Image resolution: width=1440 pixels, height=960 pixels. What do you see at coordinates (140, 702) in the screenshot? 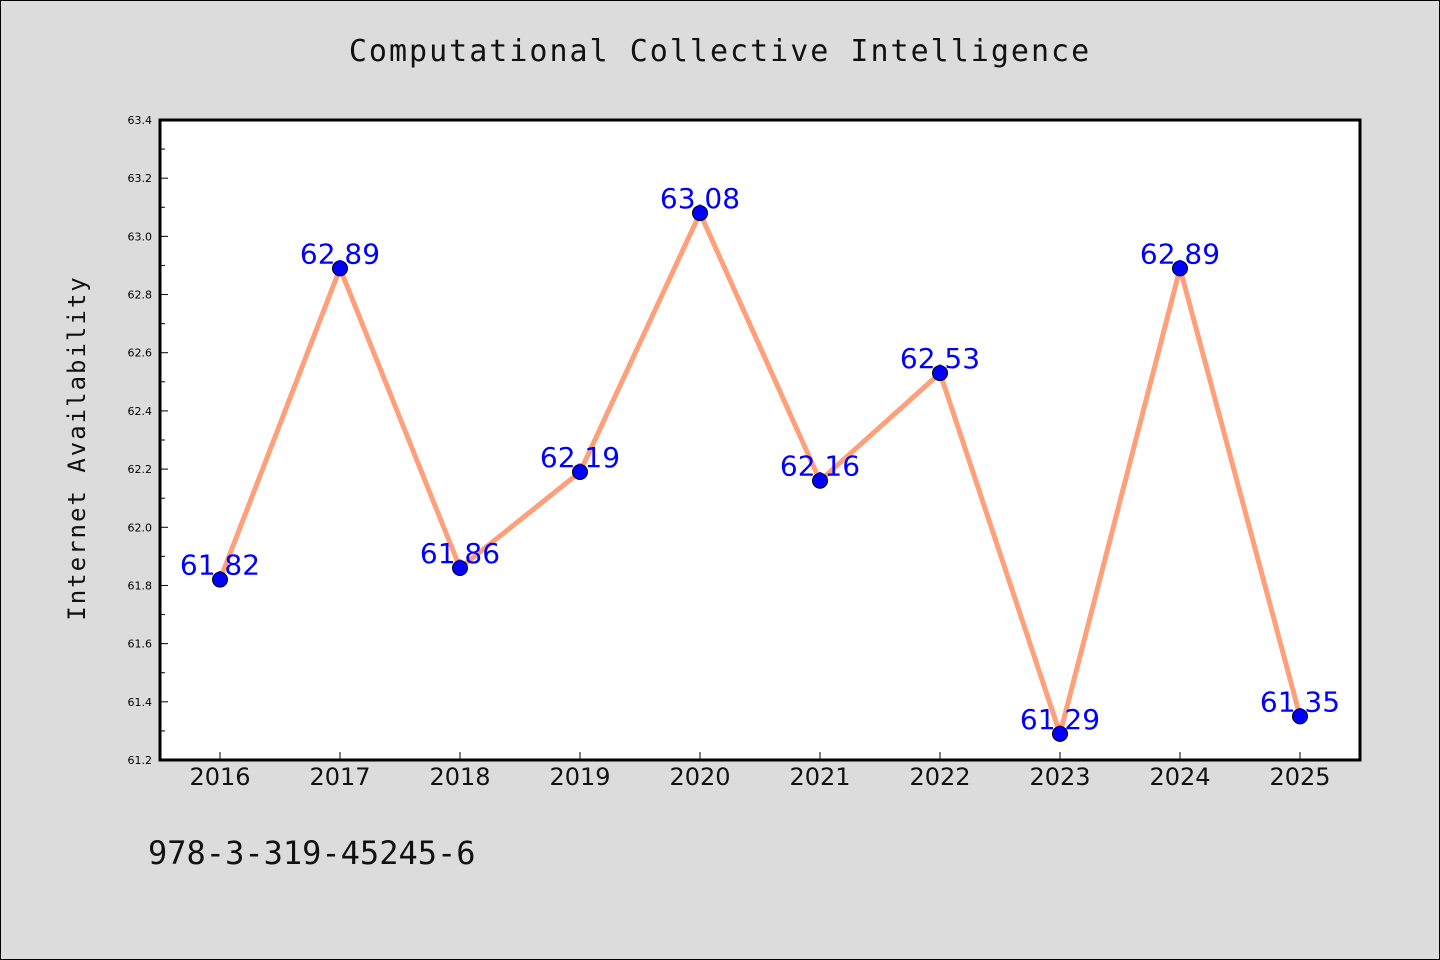
I see `y-tick-label: 61.4` at bounding box center [140, 702].